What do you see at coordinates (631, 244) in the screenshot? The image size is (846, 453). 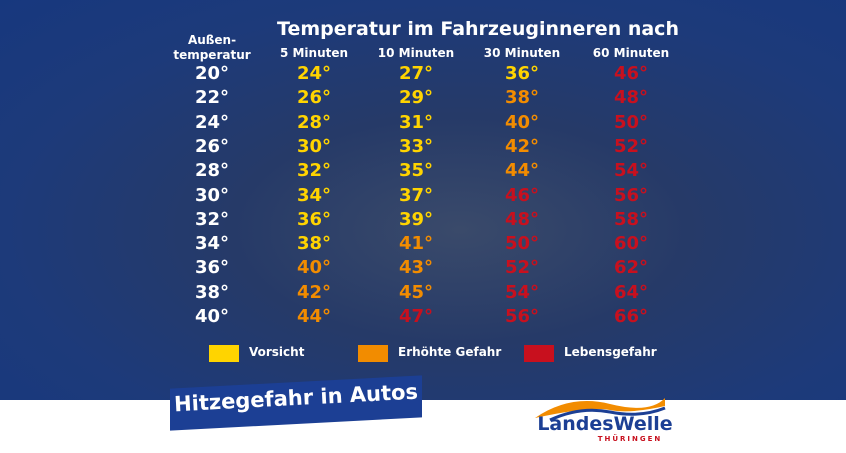 I see `cell: 60°` at bounding box center [631, 244].